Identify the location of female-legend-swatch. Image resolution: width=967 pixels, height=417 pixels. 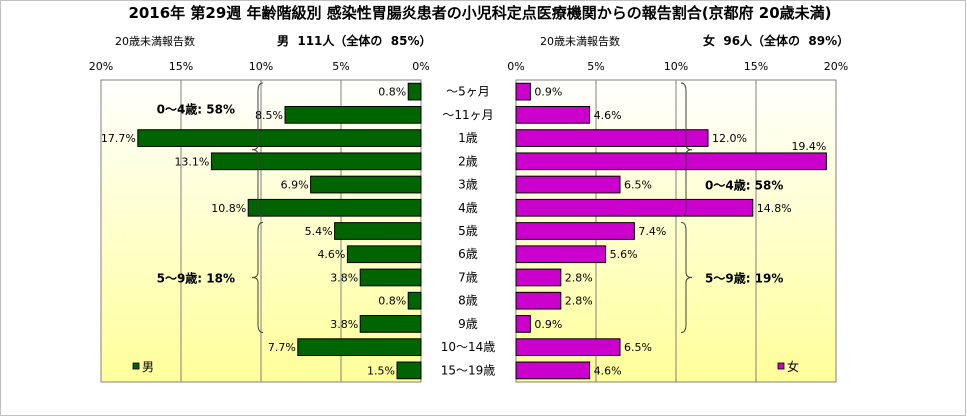
(781, 366).